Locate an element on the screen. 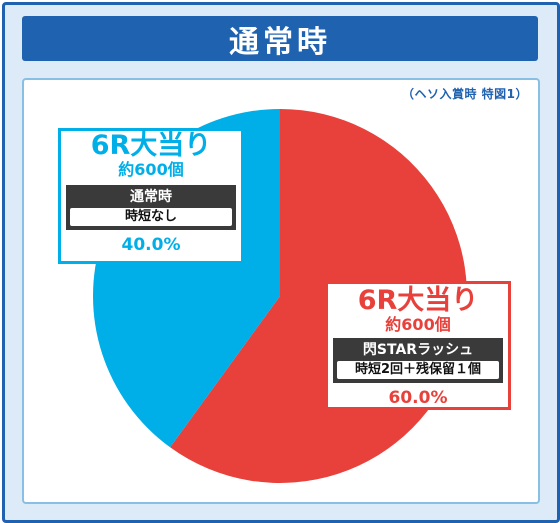 The image size is (560, 523). slice-detail: 時短なし is located at coordinates (151, 217).